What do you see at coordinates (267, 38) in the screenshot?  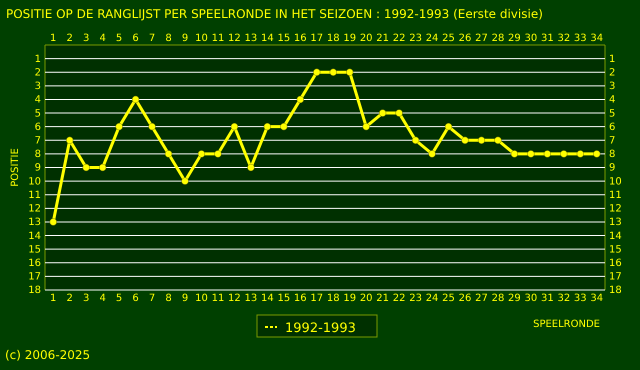 I see `x-tick-label: 14` at bounding box center [267, 38].